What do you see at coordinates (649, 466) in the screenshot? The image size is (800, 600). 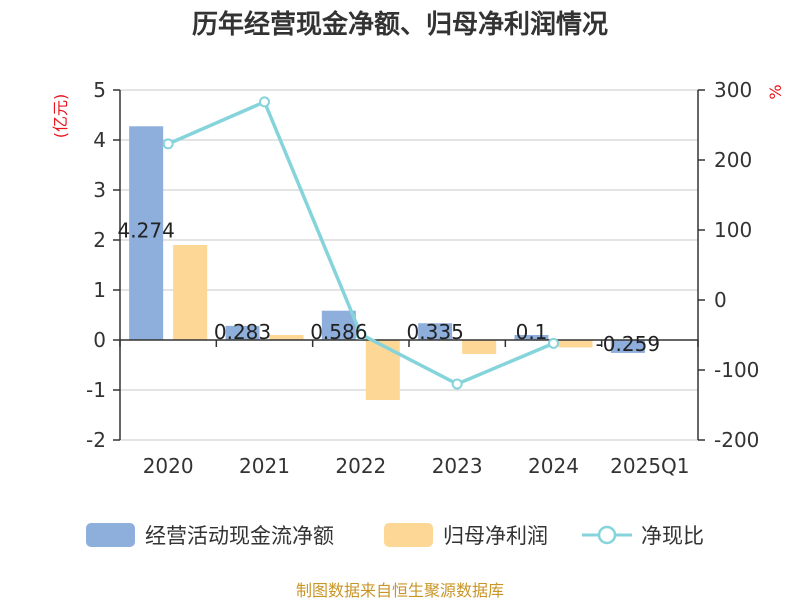 I see `x-tick-label: 2025Q1` at bounding box center [649, 466].